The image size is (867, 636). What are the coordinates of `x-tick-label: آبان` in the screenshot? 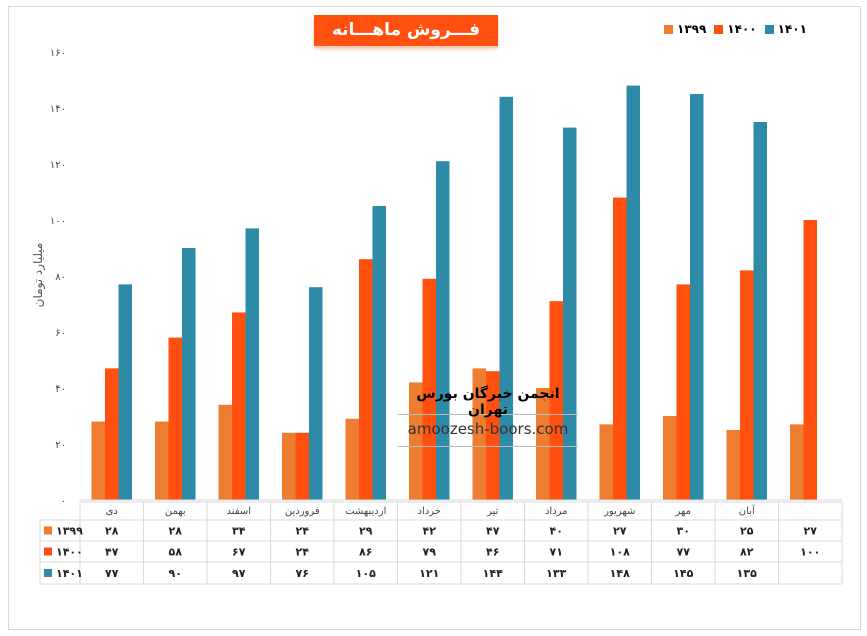 It's located at (747, 510).